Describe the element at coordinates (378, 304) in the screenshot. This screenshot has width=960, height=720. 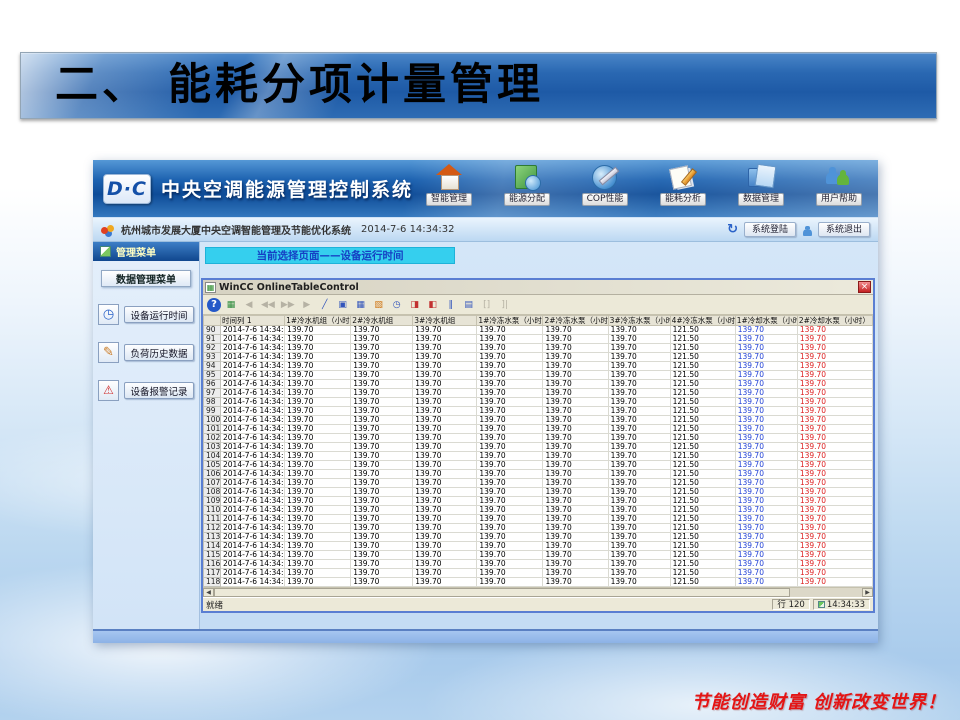
I see `export-icon: ▧` at that location.